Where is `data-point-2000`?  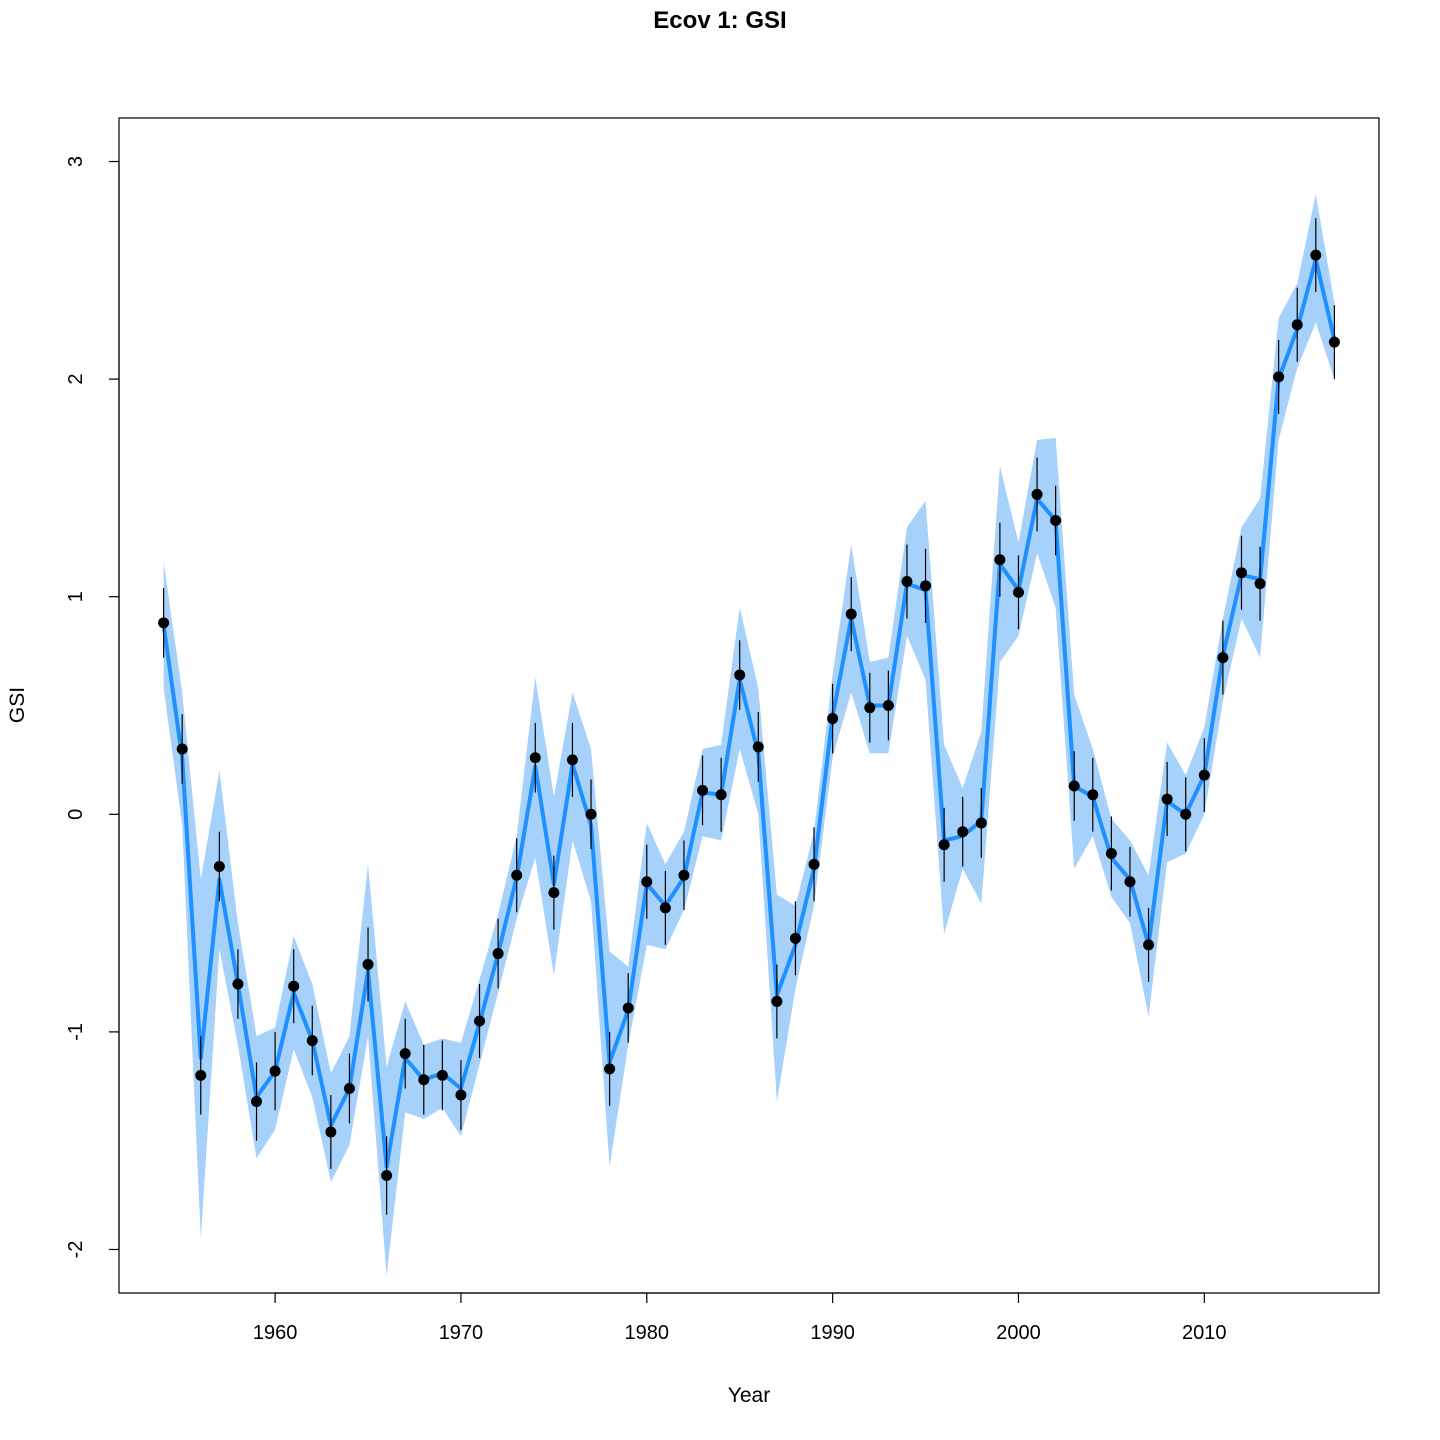 data-point-2000 is located at coordinates (1018, 592).